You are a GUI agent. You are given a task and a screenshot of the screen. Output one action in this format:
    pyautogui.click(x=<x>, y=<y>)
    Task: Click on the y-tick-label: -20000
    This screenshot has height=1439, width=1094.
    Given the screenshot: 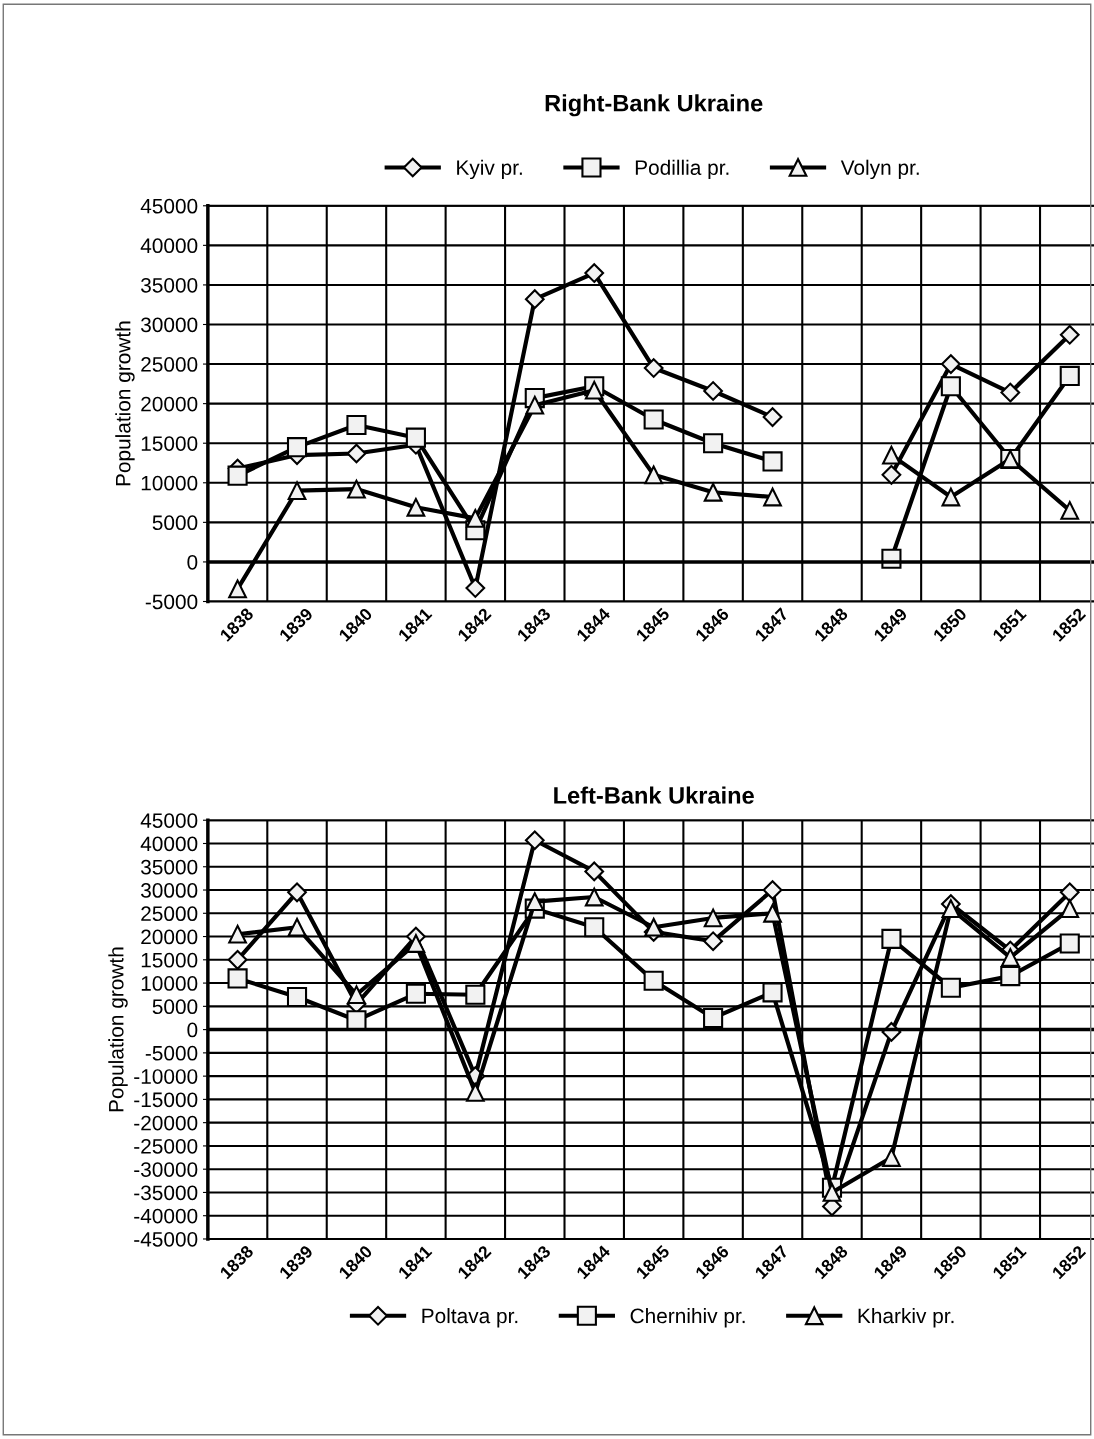 What is the action you would take?
    pyautogui.click(x=166, y=1123)
    